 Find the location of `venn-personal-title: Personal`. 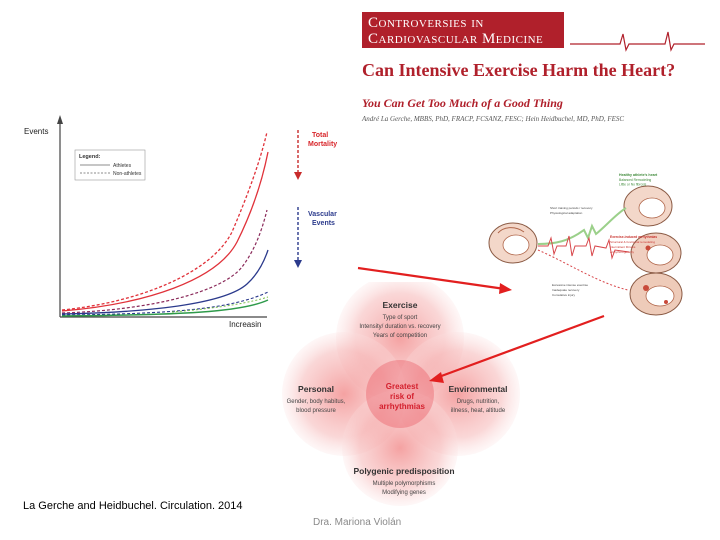

venn-personal-title: Personal is located at coordinates (316, 389).